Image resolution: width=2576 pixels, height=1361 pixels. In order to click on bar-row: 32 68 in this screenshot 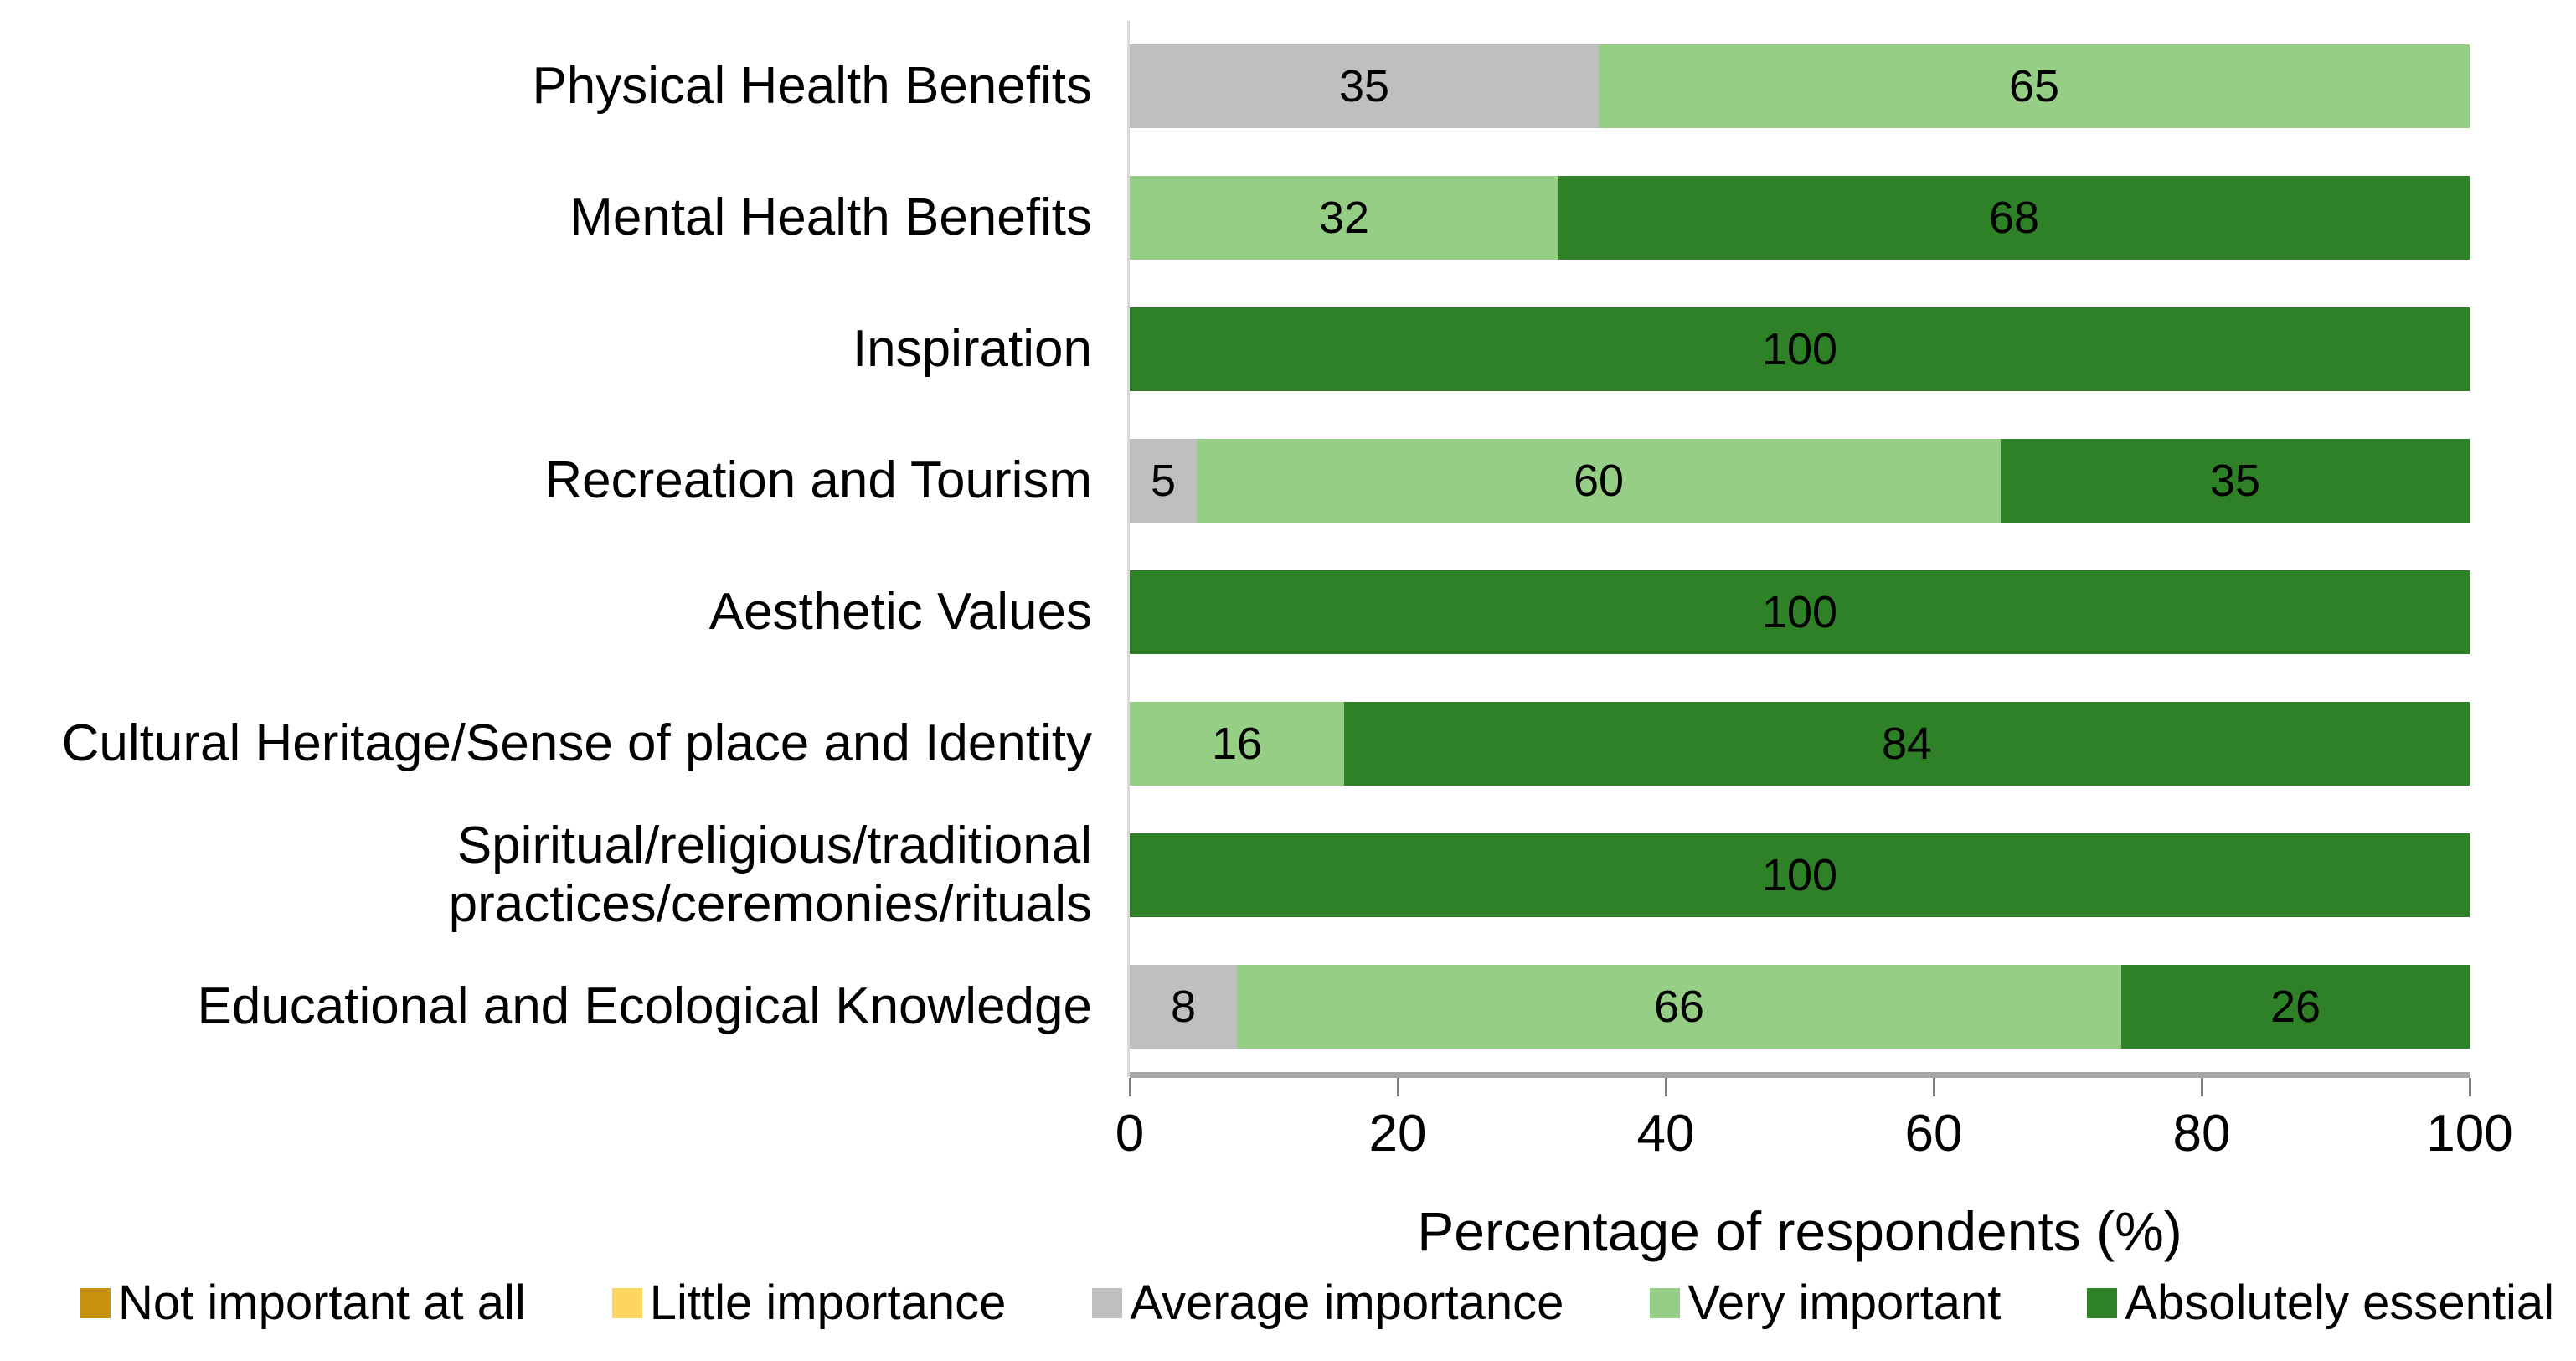, I will do `click(1800, 218)`.